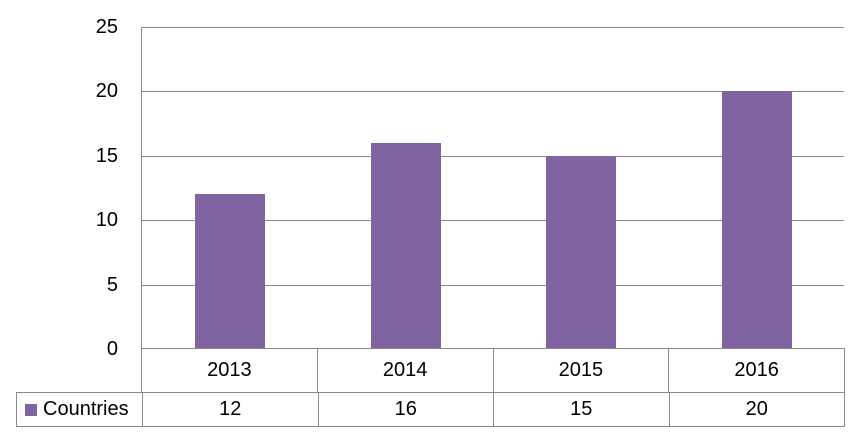 The width and height of the screenshot is (865, 446). What do you see at coordinates (756, 409) in the screenshot?
I see `value-cell: 20` at bounding box center [756, 409].